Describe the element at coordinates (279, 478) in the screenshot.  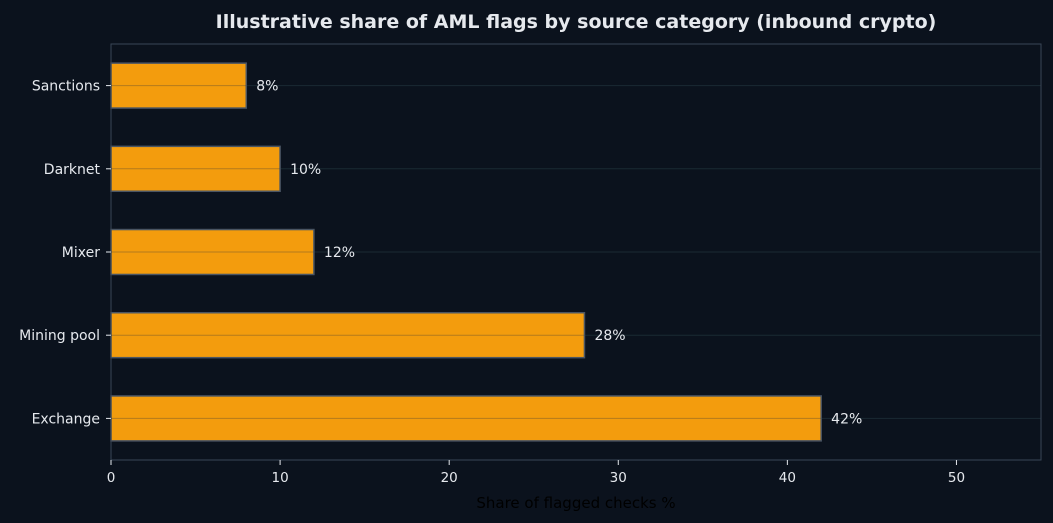
I see `x-tick-label: 10` at that location.